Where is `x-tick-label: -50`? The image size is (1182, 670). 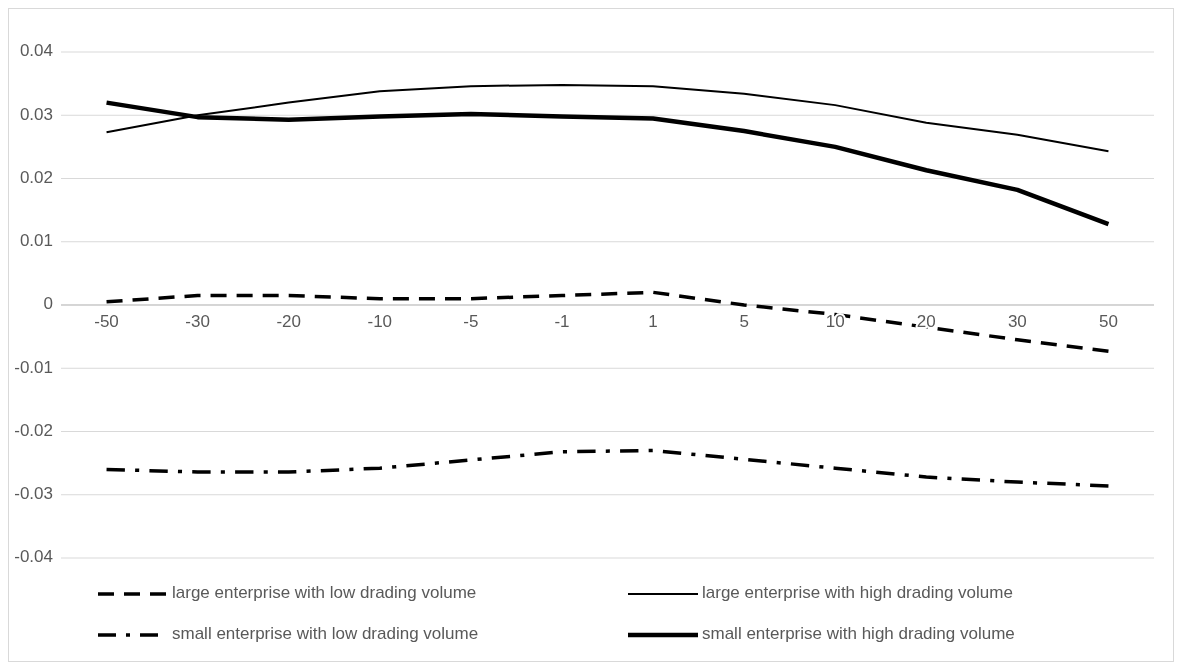
x-tick-label: -50 is located at coordinates (106, 322).